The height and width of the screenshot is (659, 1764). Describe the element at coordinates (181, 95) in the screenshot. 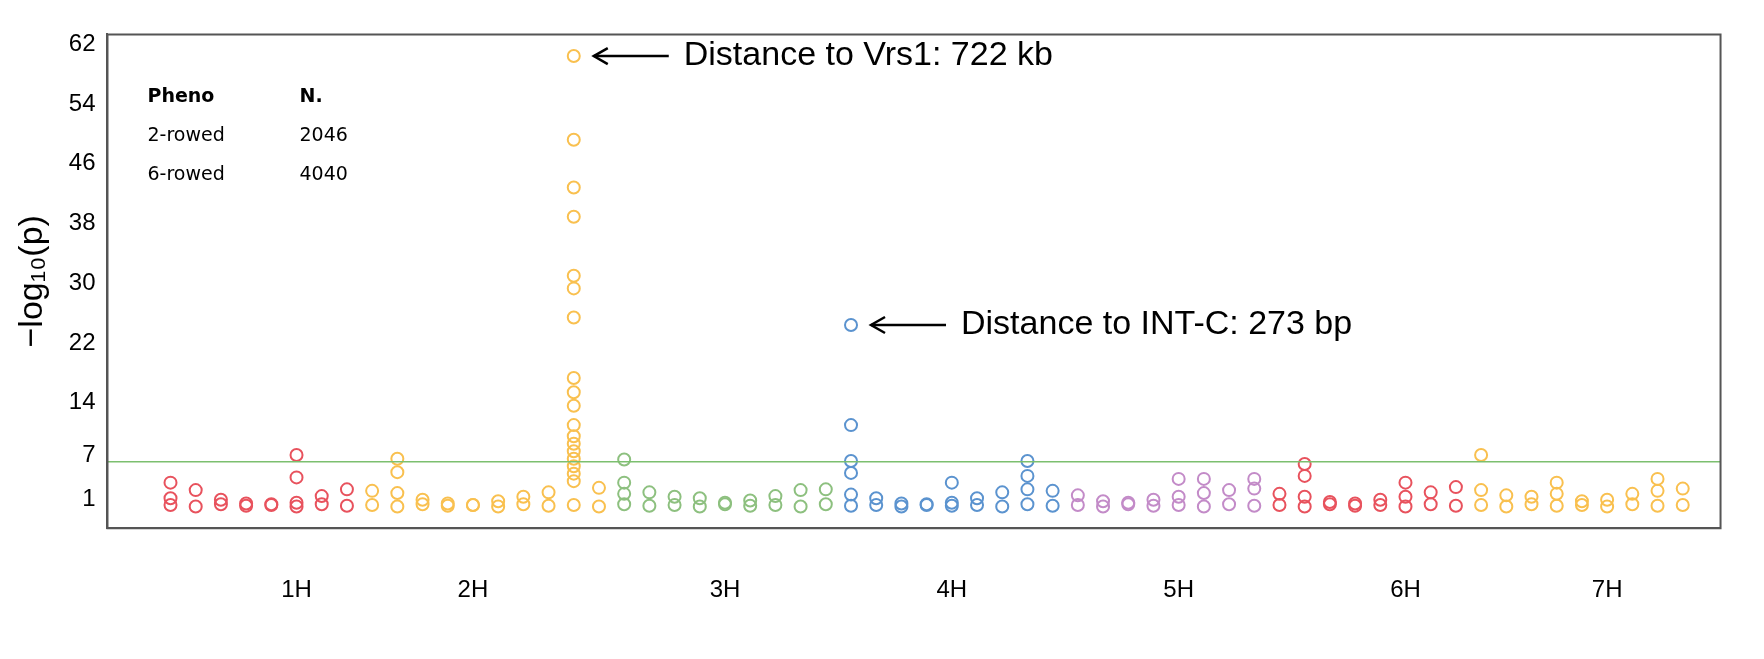

I see `annotation: Pheno` at that location.